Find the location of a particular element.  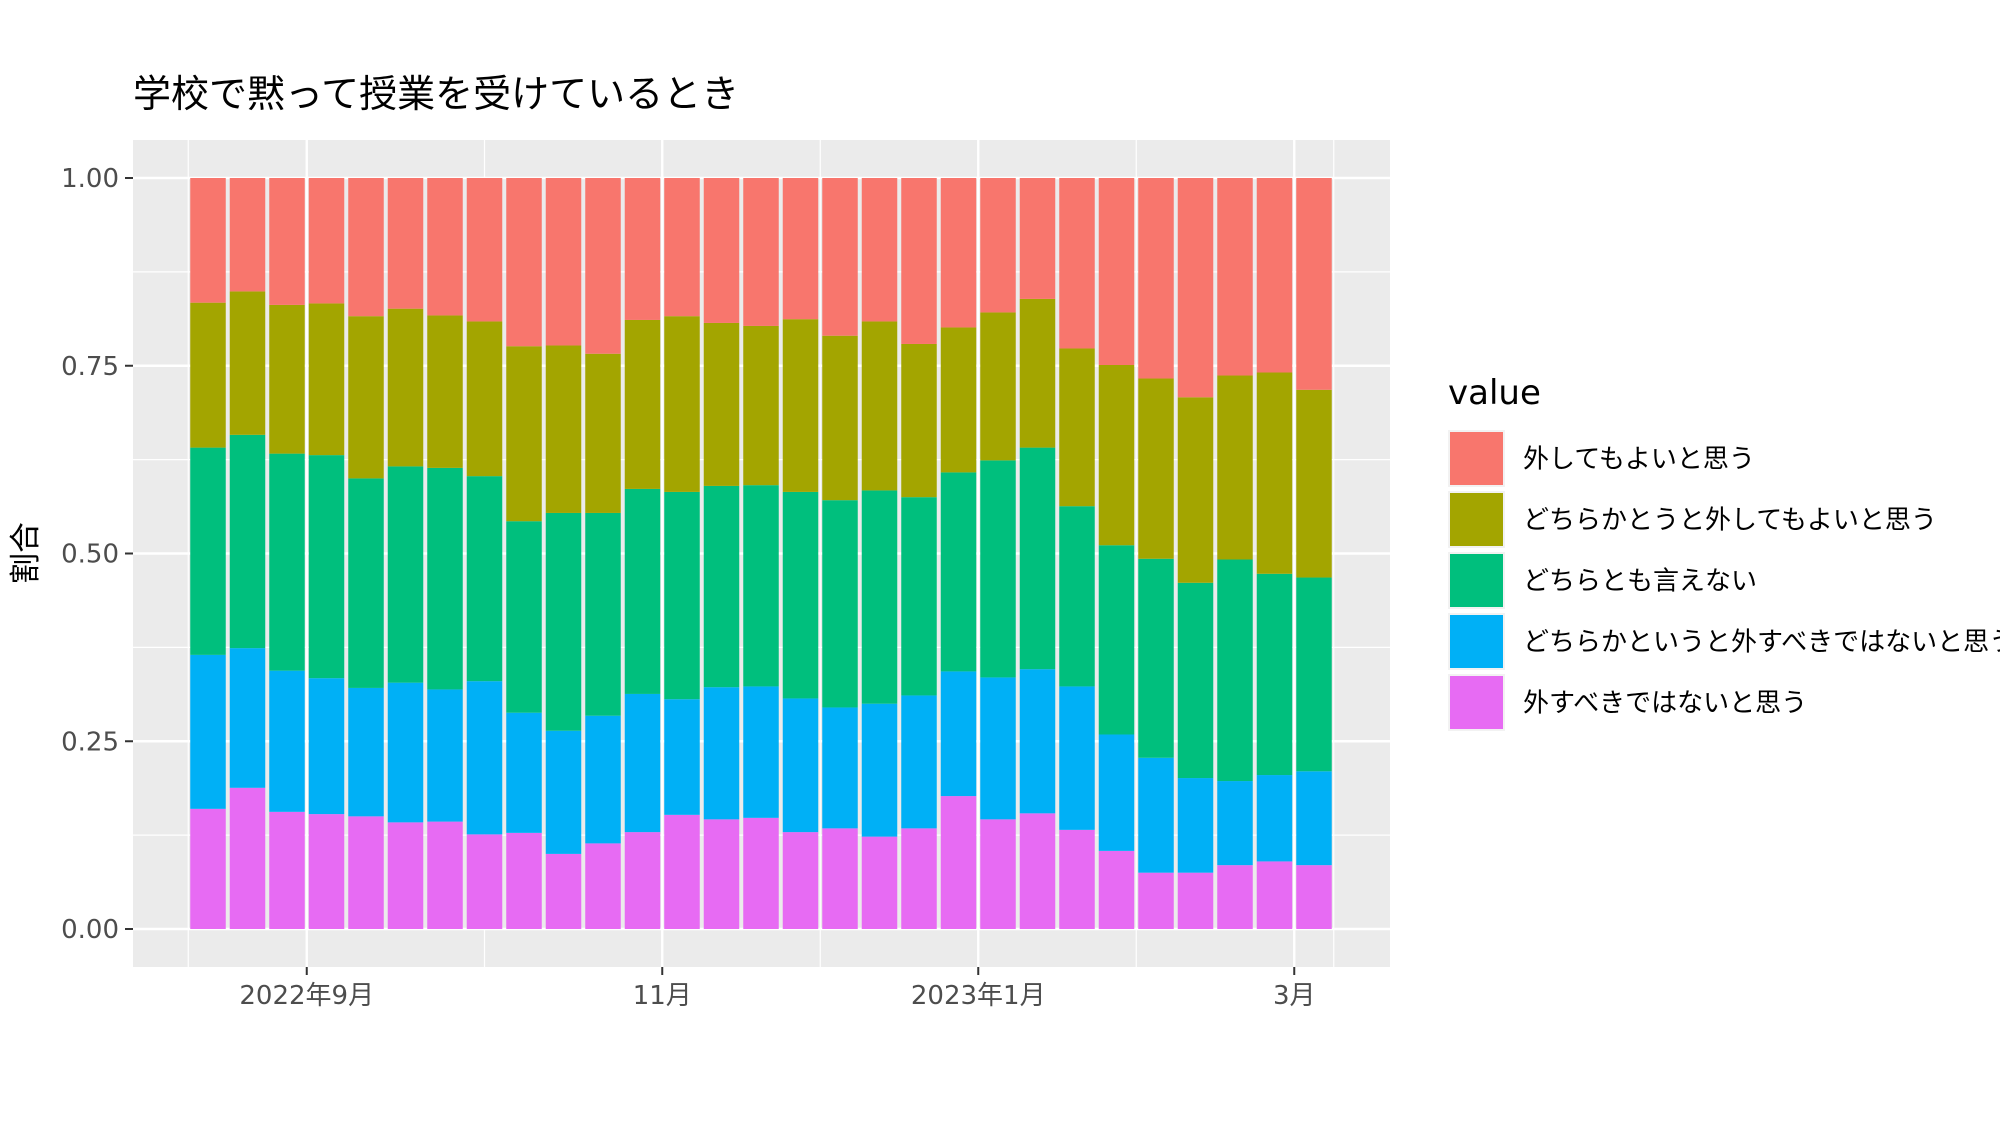

y-tick-label: 0.50 is located at coordinates (90, 555).